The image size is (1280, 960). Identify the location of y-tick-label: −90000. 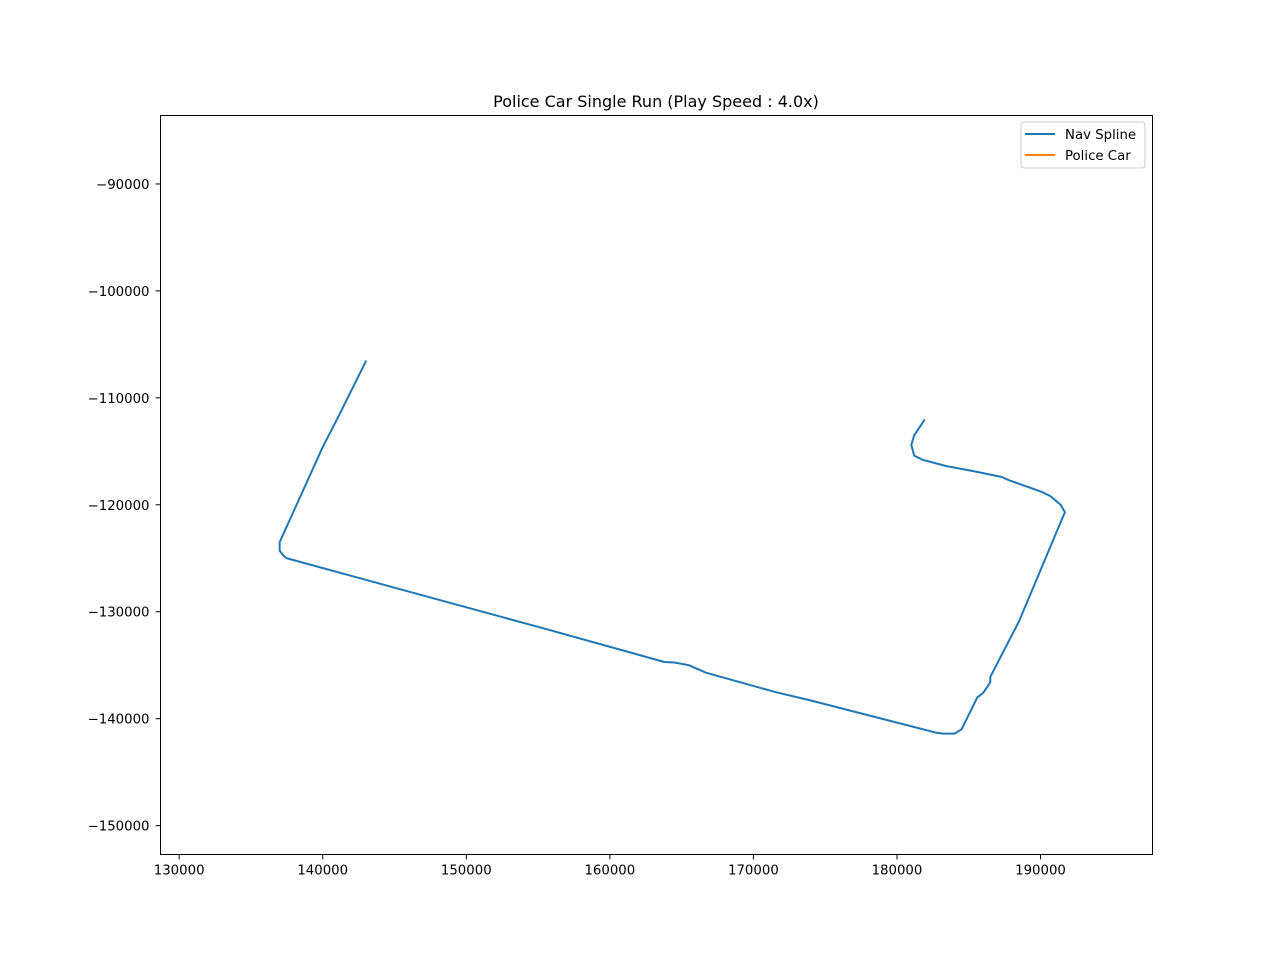
(122, 185).